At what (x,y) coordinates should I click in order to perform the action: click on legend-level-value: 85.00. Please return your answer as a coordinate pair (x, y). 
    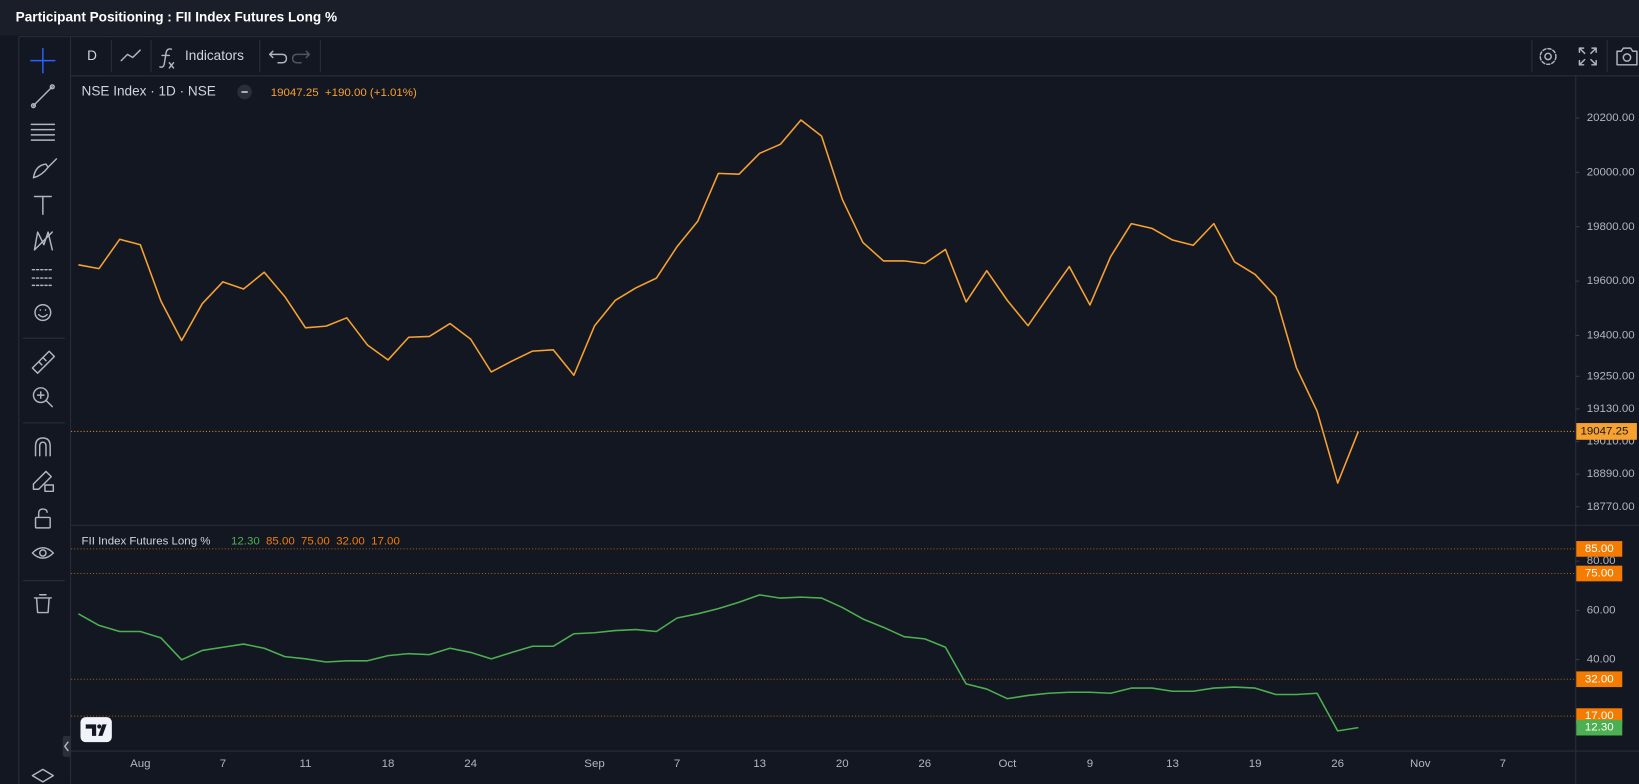
    Looking at the image, I should click on (280, 542).